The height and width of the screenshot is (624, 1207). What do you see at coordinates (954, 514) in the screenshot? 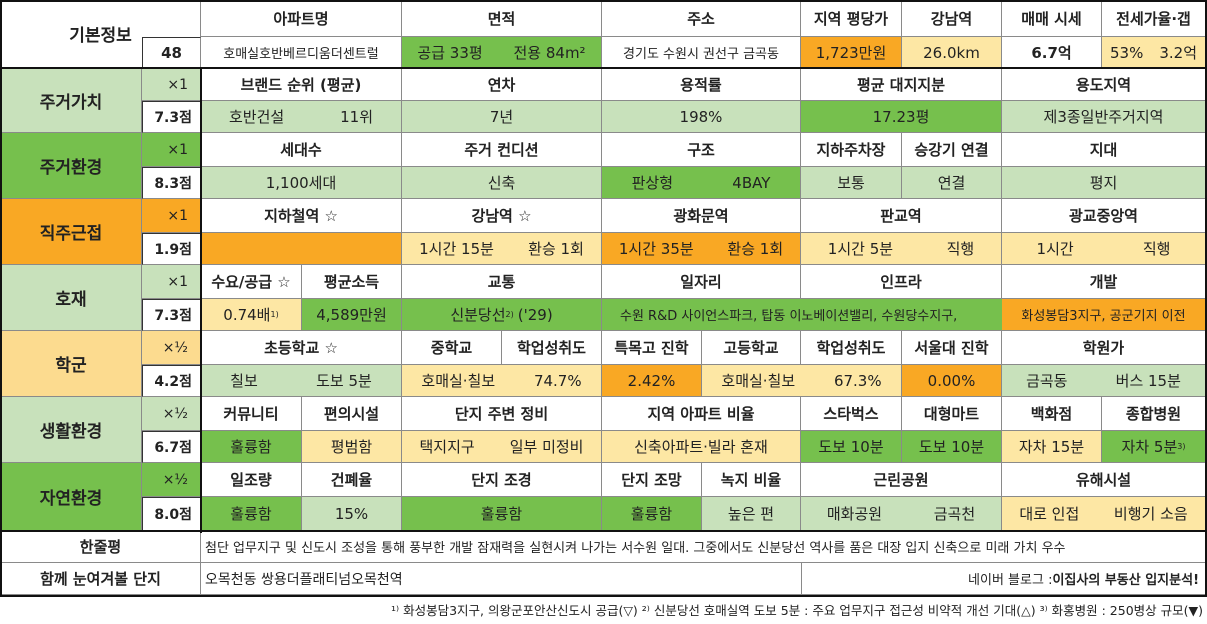
I see `stream-name: 금곡천` at bounding box center [954, 514].